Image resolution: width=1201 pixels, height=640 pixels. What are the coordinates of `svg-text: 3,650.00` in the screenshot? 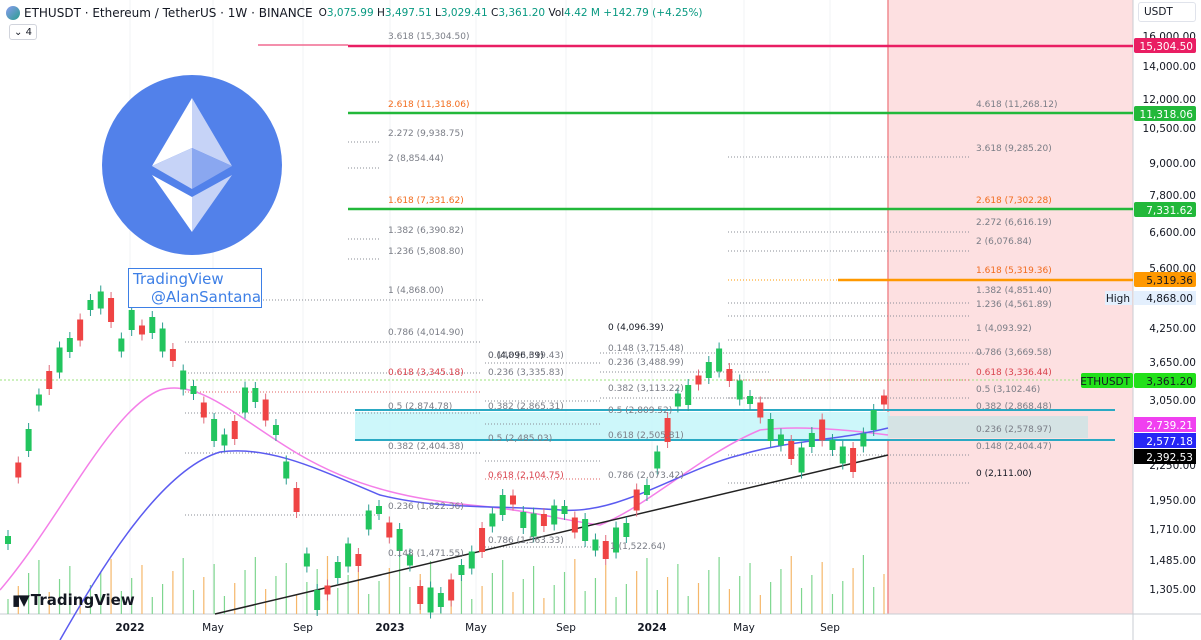 It's located at (1172, 363).